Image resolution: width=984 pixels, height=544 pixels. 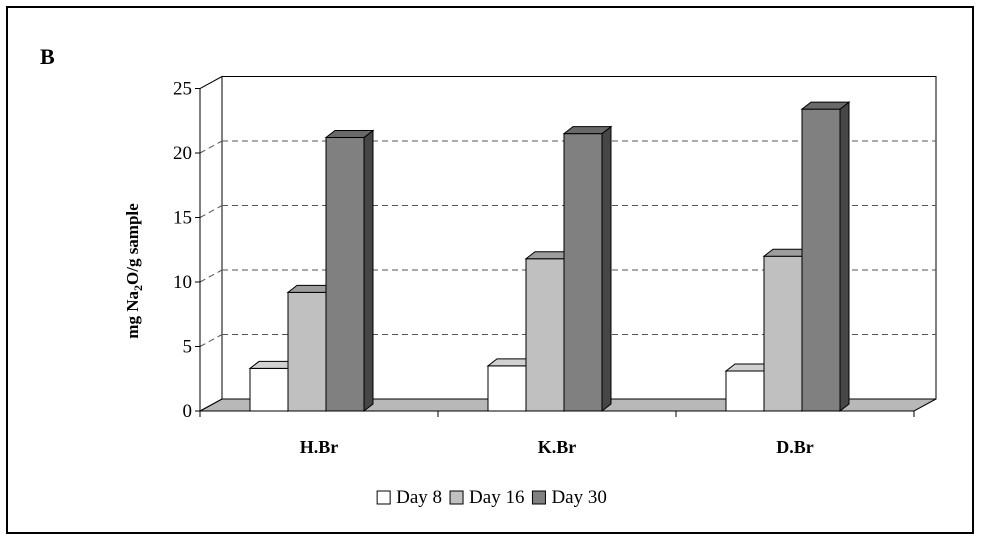 What do you see at coordinates (496, 497) in the screenshot?
I see `legend-label: Day 16` at bounding box center [496, 497].